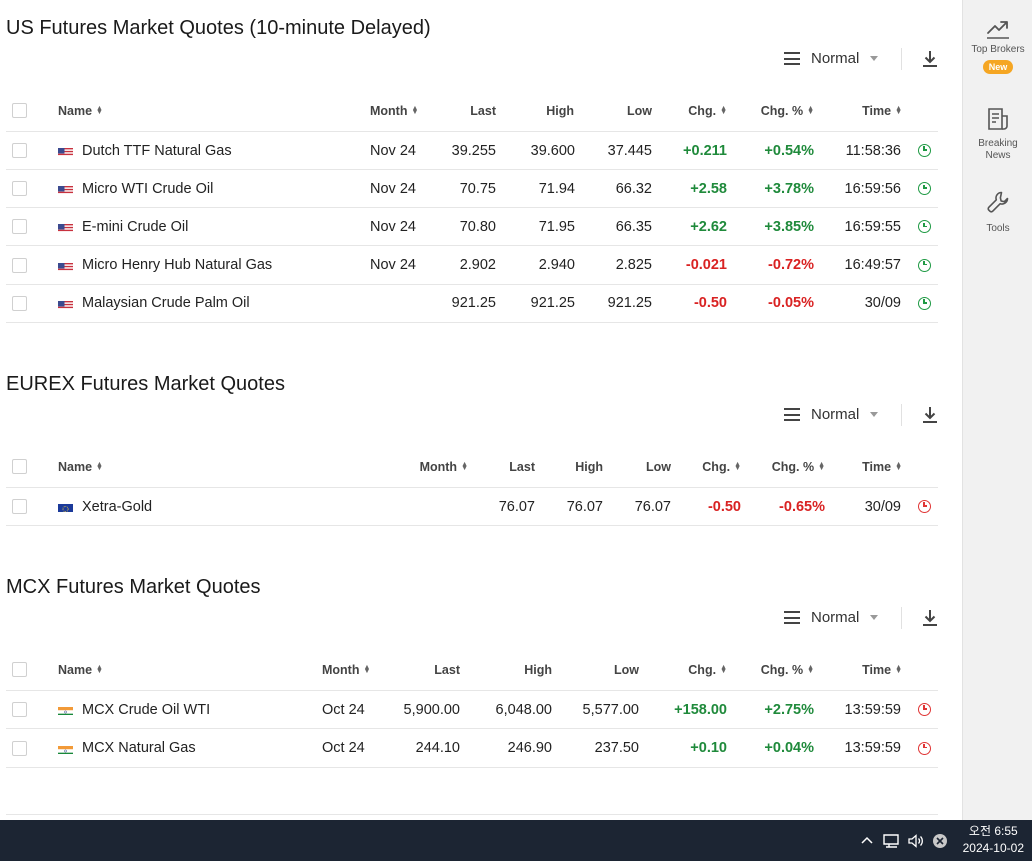 The image size is (1032, 861). Describe the element at coordinates (892, 841) in the screenshot. I see `network-icon` at that location.